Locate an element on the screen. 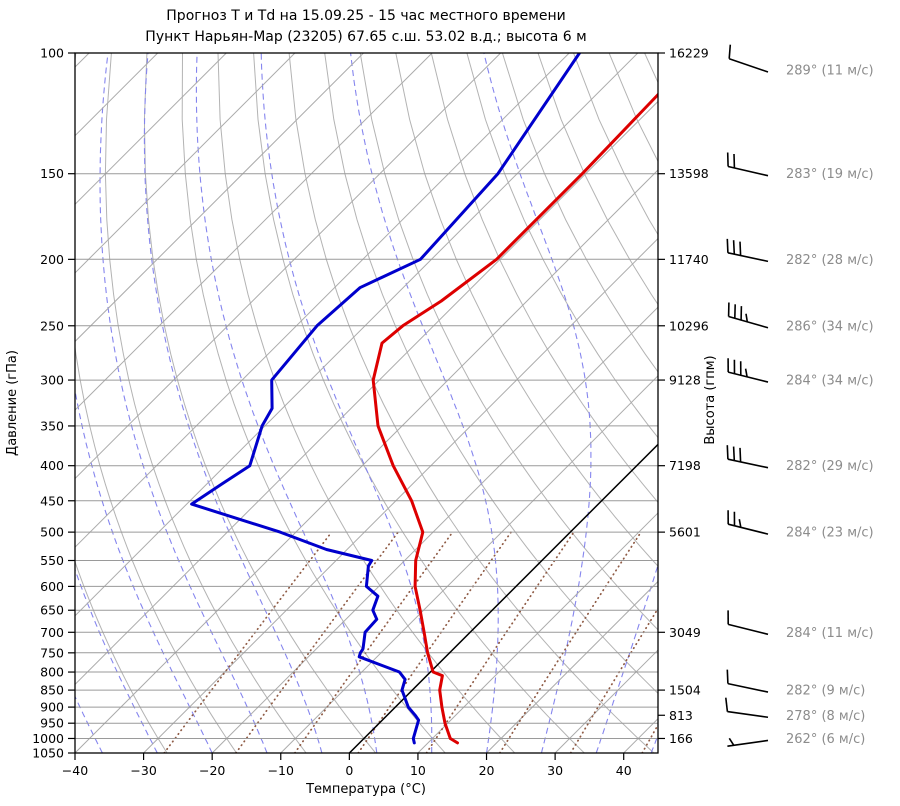  temperature-tick-label: −30 is located at coordinates (143, 770).